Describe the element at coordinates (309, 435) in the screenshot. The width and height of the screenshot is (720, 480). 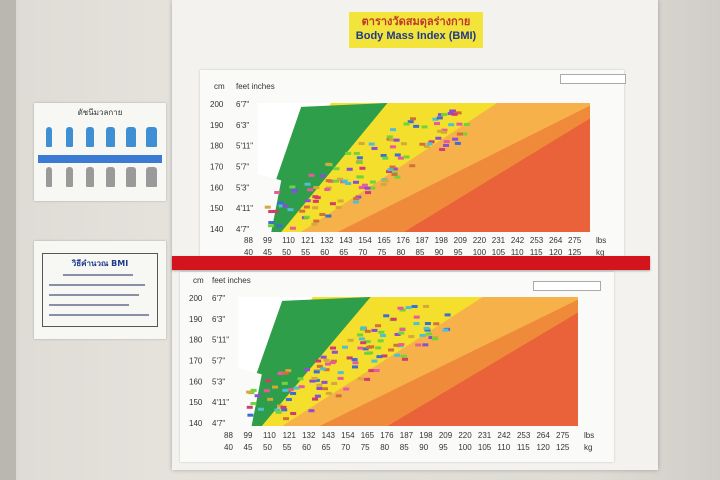
I see `lbs-tick-label: 132` at that location.